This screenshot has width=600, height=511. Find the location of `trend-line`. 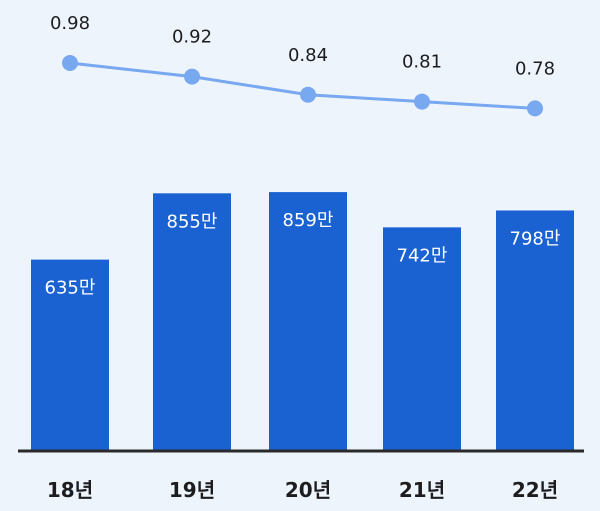

trend-line is located at coordinates (302, 85).